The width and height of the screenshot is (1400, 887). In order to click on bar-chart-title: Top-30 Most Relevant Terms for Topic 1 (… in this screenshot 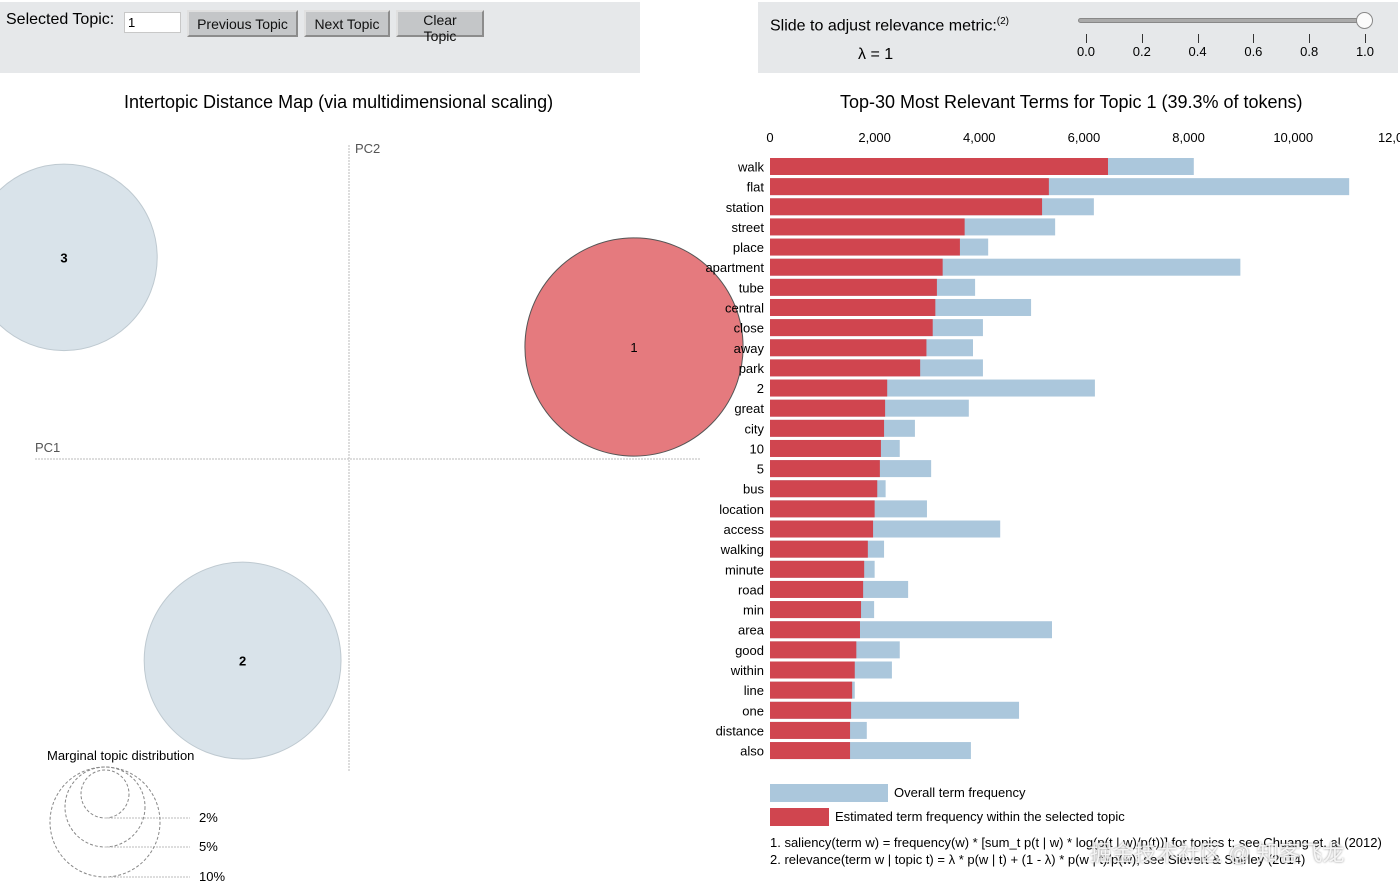, I will do `click(1071, 102)`.